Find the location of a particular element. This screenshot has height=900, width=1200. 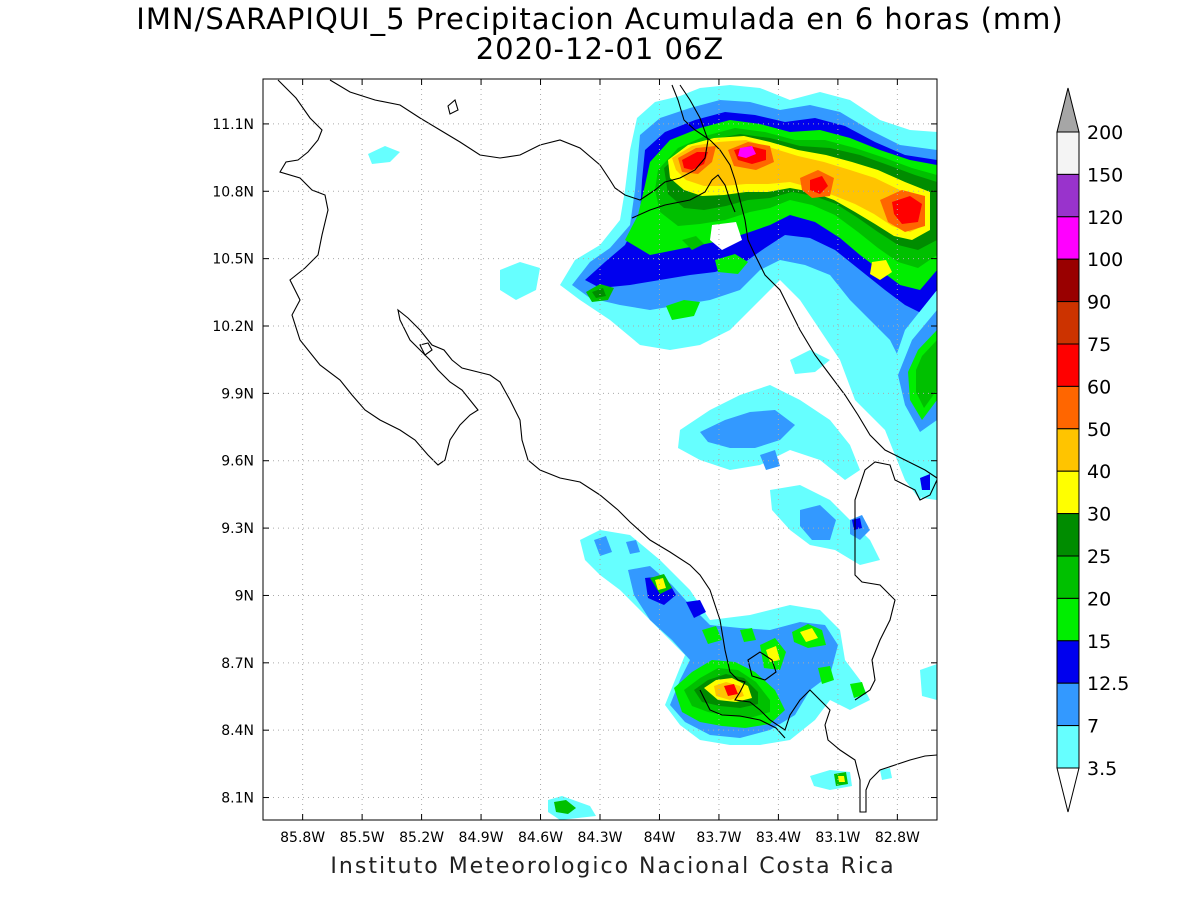

colorbar-level-label: 15 is located at coordinates (1099, 642).